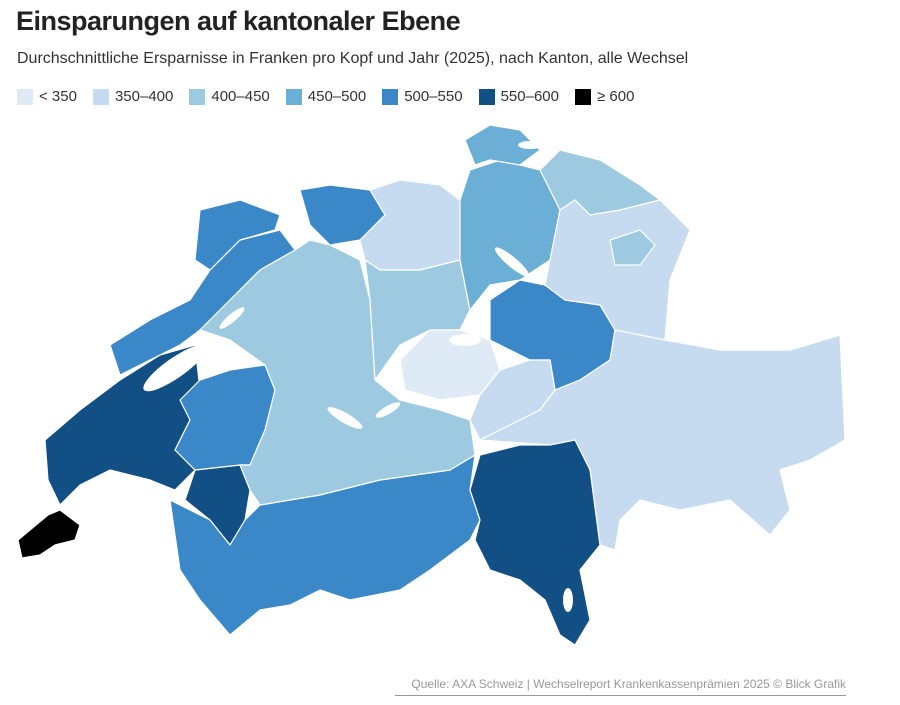  What do you see at coordinates (620, 695) in the screenshot?
I see `rule` at bounding box center [620, 695].